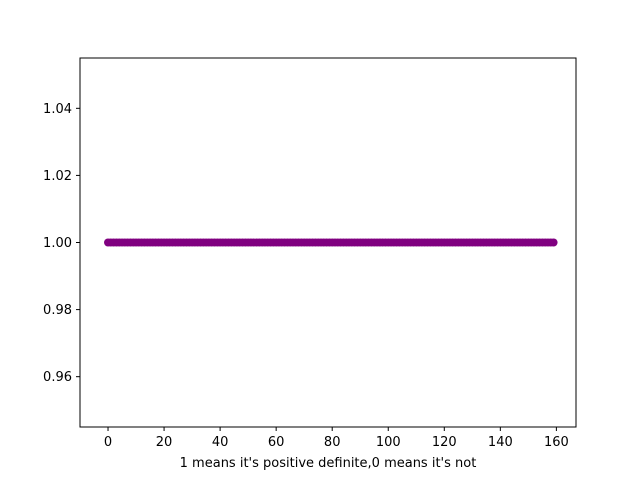  Describe the element at coordinates (444, 442) in the screenshot. I see `x-tick-label: 120` at that location.